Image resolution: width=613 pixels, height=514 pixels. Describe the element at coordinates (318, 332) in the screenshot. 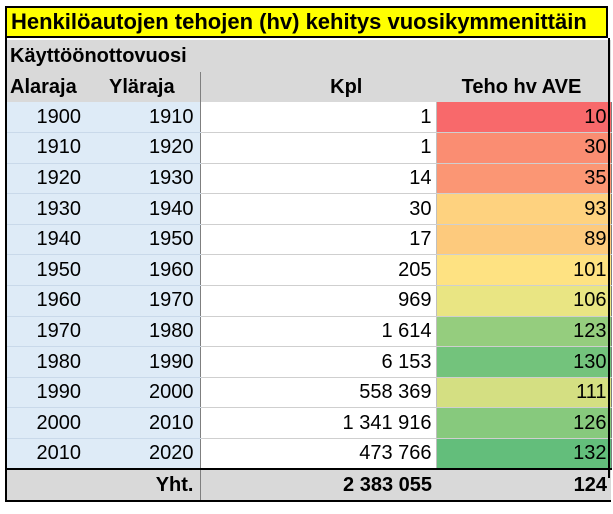

I see `cell-count: 1 614` at that location.